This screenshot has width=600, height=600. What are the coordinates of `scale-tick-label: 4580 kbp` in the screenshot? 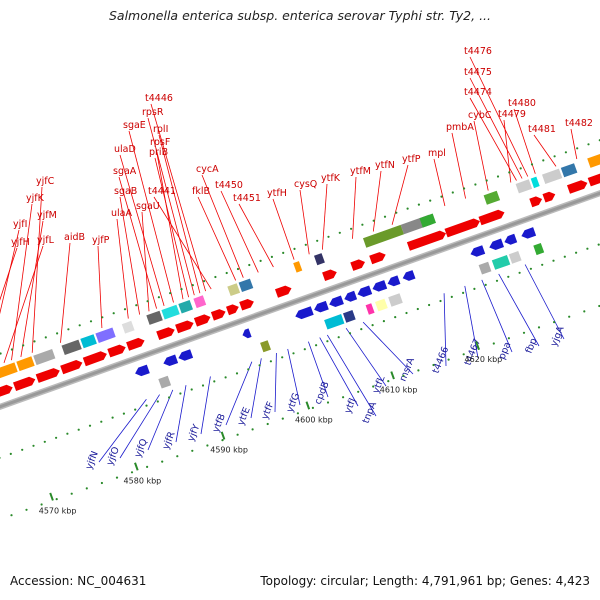 It's located at (143, 481).